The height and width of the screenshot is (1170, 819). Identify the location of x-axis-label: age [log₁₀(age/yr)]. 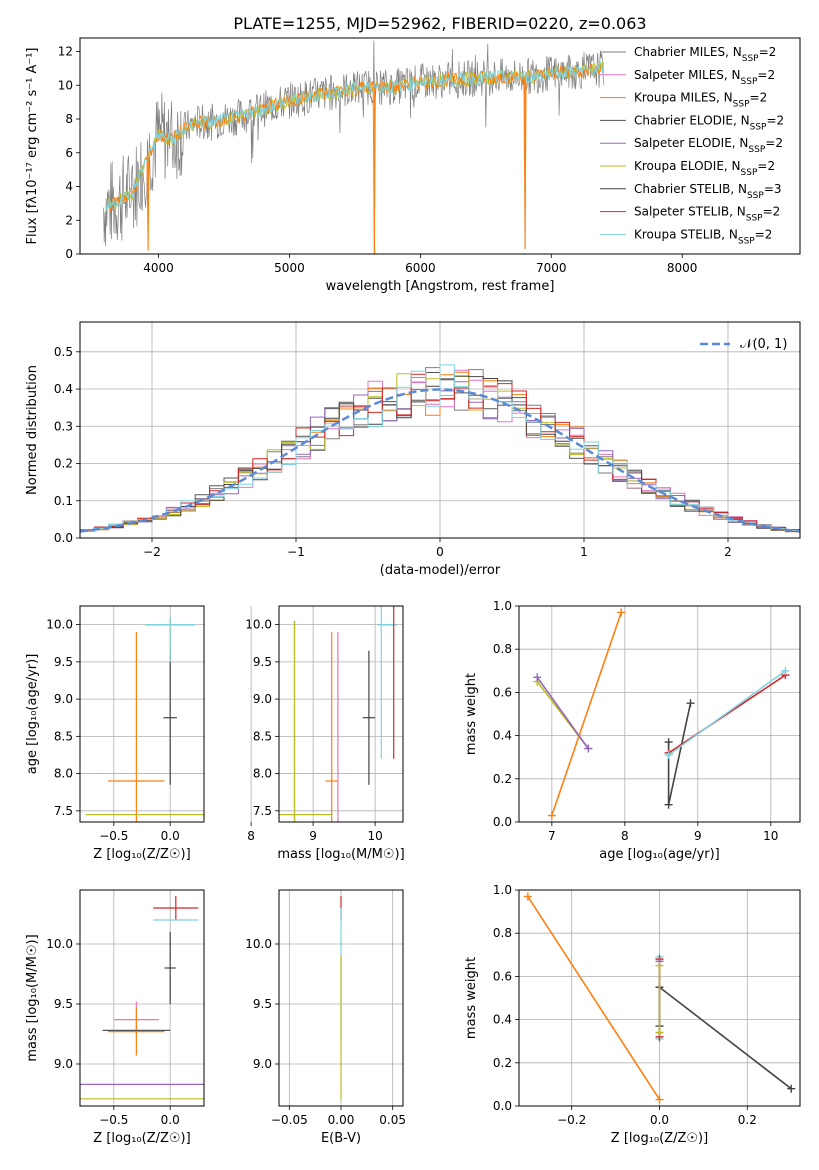
(659, 854).